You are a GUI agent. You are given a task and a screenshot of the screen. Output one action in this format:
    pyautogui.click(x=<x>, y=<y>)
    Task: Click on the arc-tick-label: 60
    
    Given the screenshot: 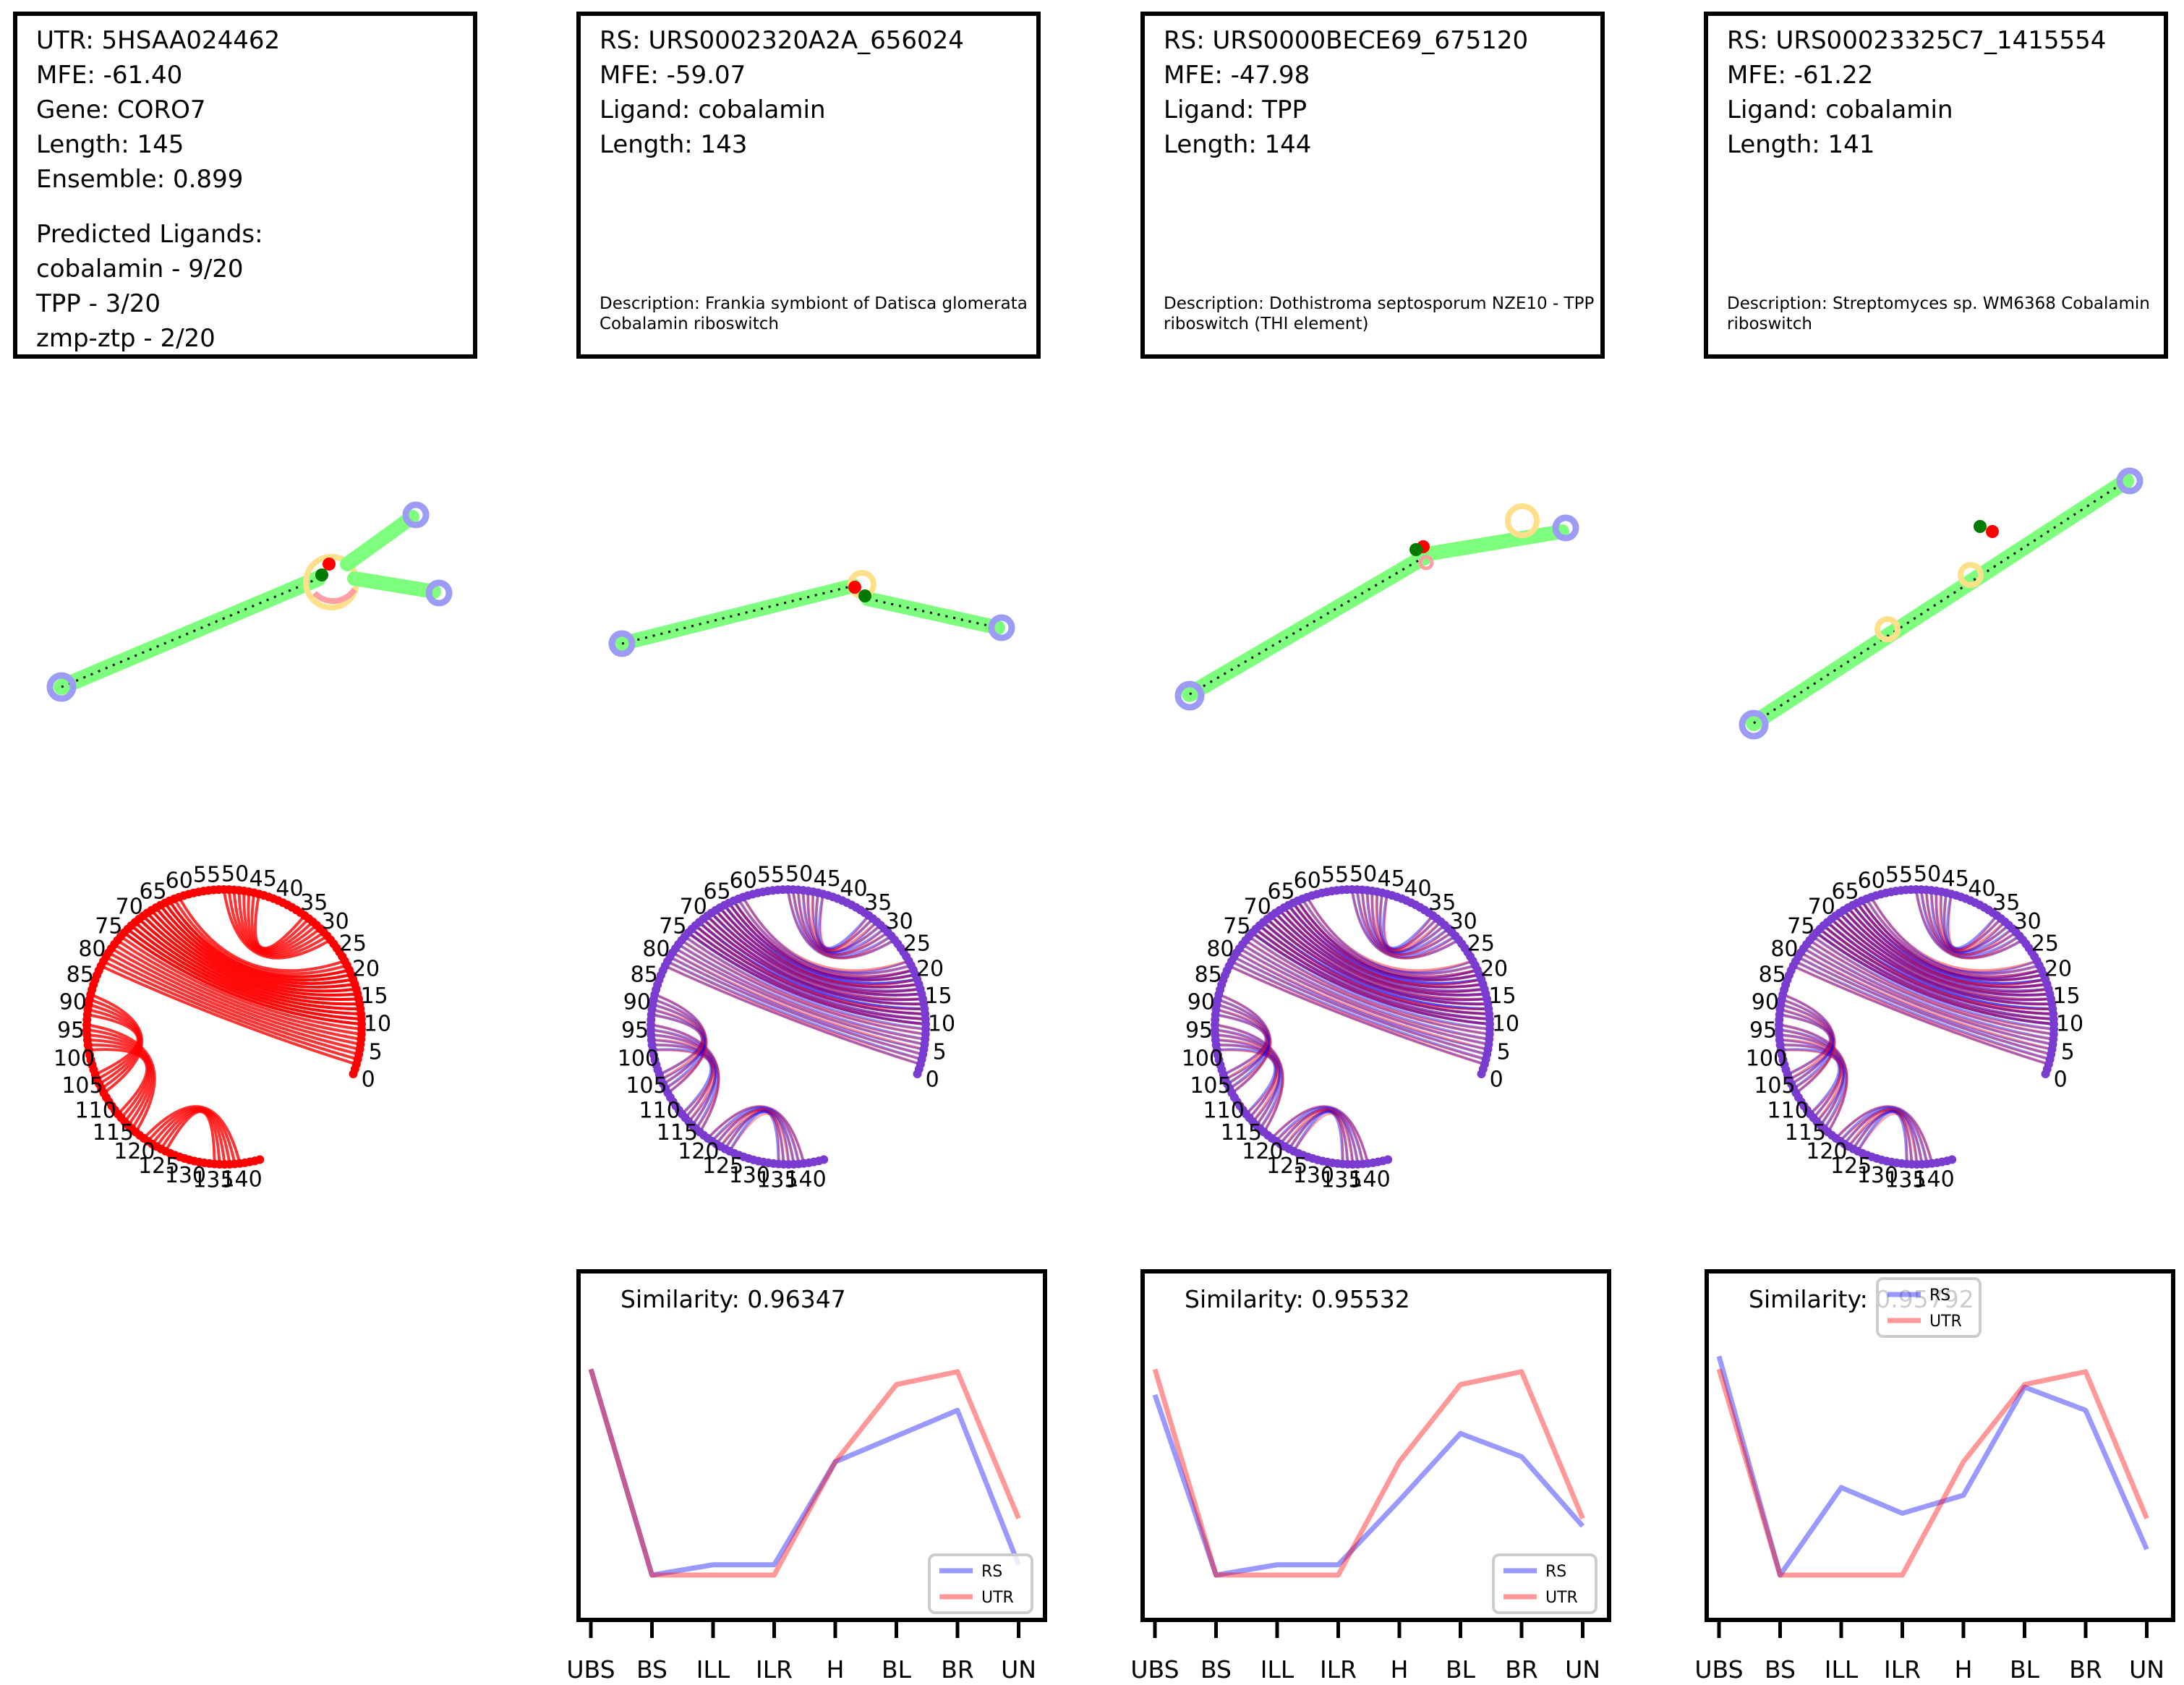 What is the action you would take?
    pyautogui.click(x=1871, y=880)
    